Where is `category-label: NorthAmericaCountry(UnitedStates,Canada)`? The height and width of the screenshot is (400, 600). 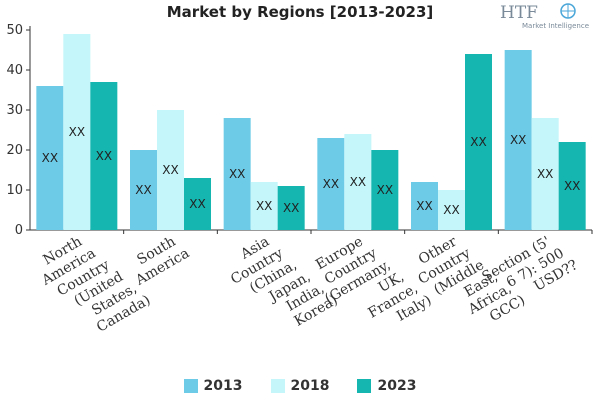
category-label: NorthAmericaCountry(UnitedStates,Canada) is located at coordinates (91, 283).